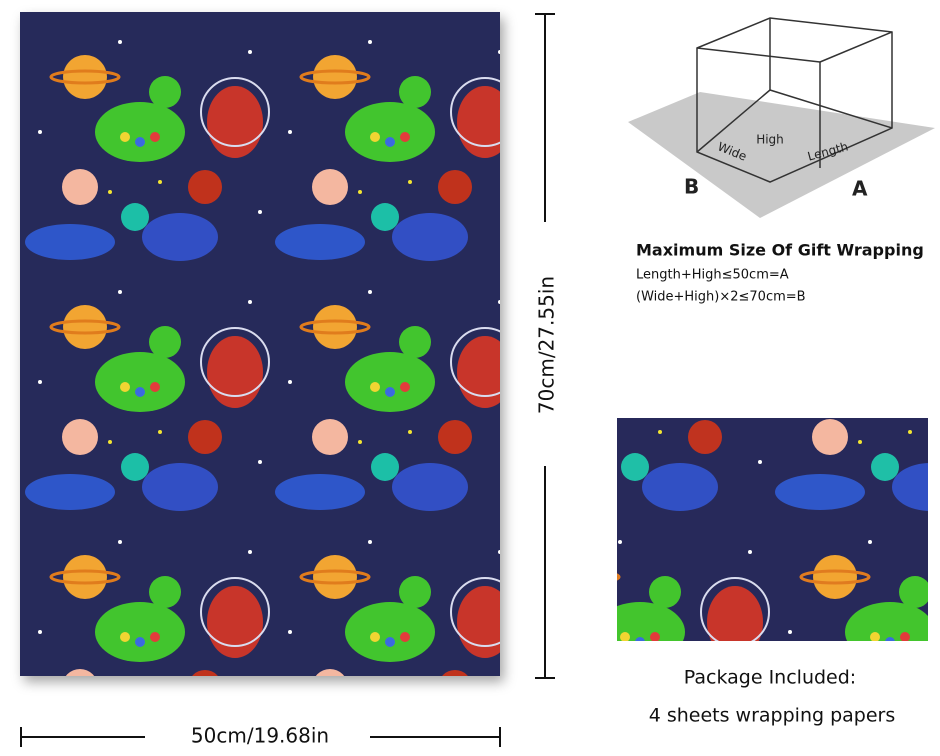 This screenshot has width=940, height=756. What do you see at coordinates (721, 297) in the screenshot?
I see `size-rule: (Wide+High)×2≤70cm=B` at bounding box center [721, 297].